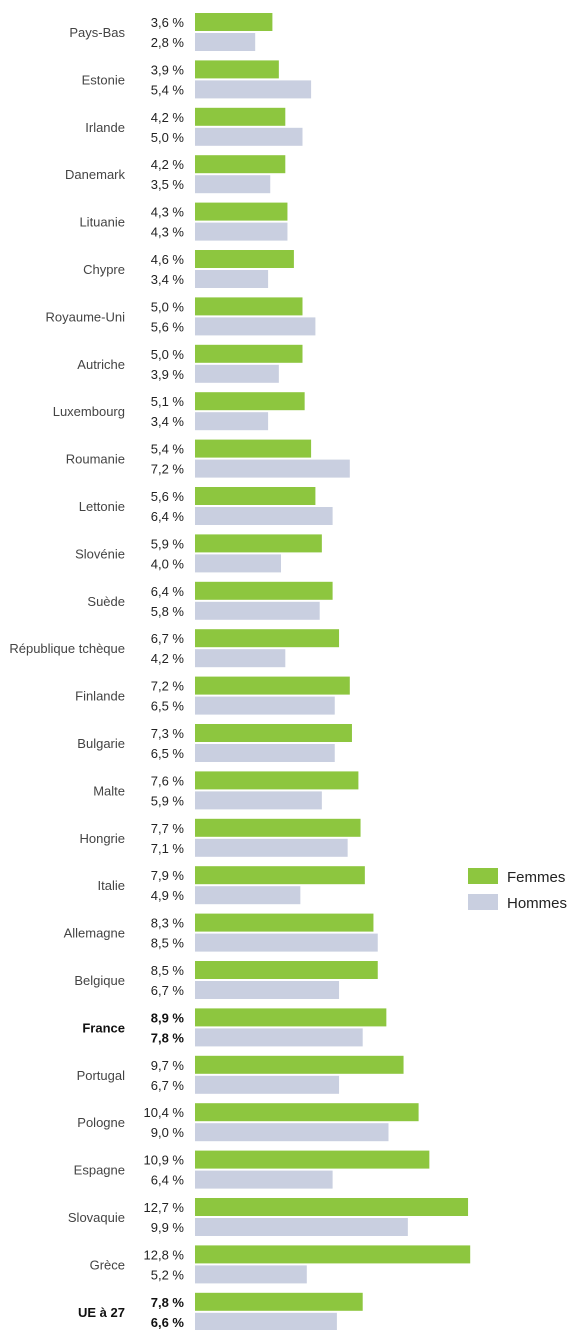 The width and height of the screenshot is (585, 1330). Describe the element at coordinates (168, 591) in the screenshot. I see `value-label-femmes: 6,4 %` at that location.